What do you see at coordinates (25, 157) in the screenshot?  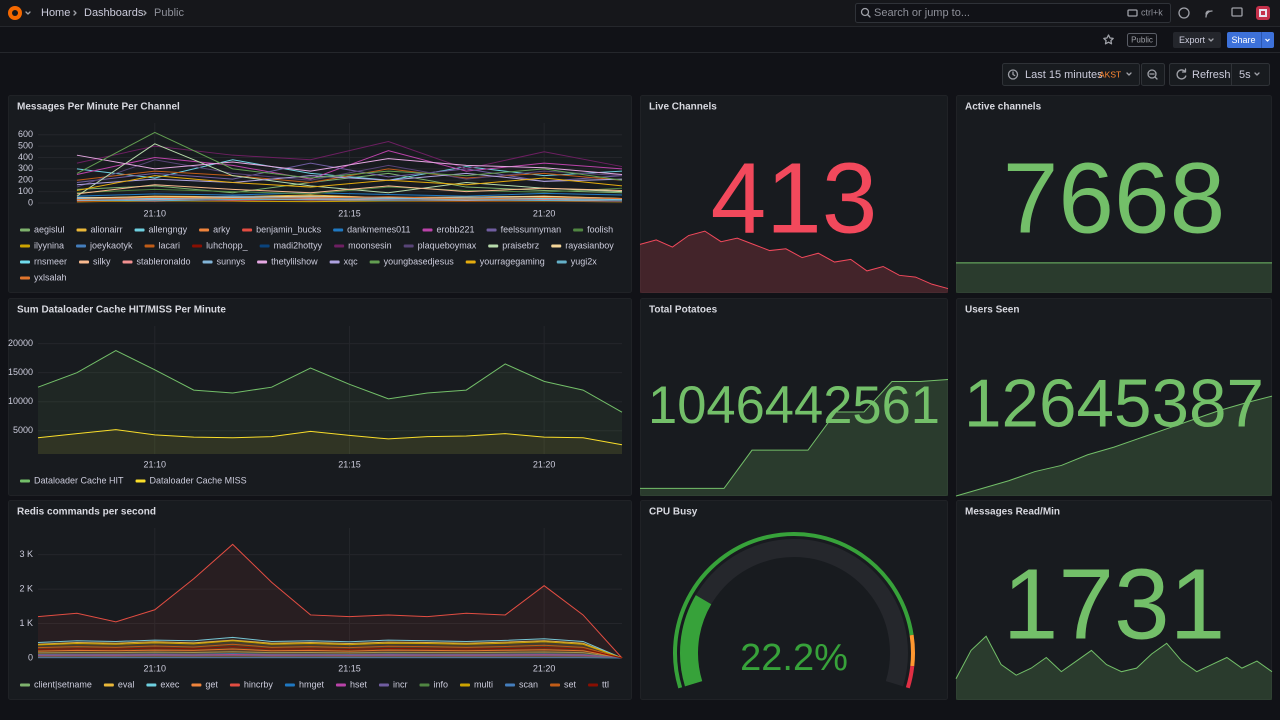 I see `y-tick-label: 400` at bounding box center [25, 157].